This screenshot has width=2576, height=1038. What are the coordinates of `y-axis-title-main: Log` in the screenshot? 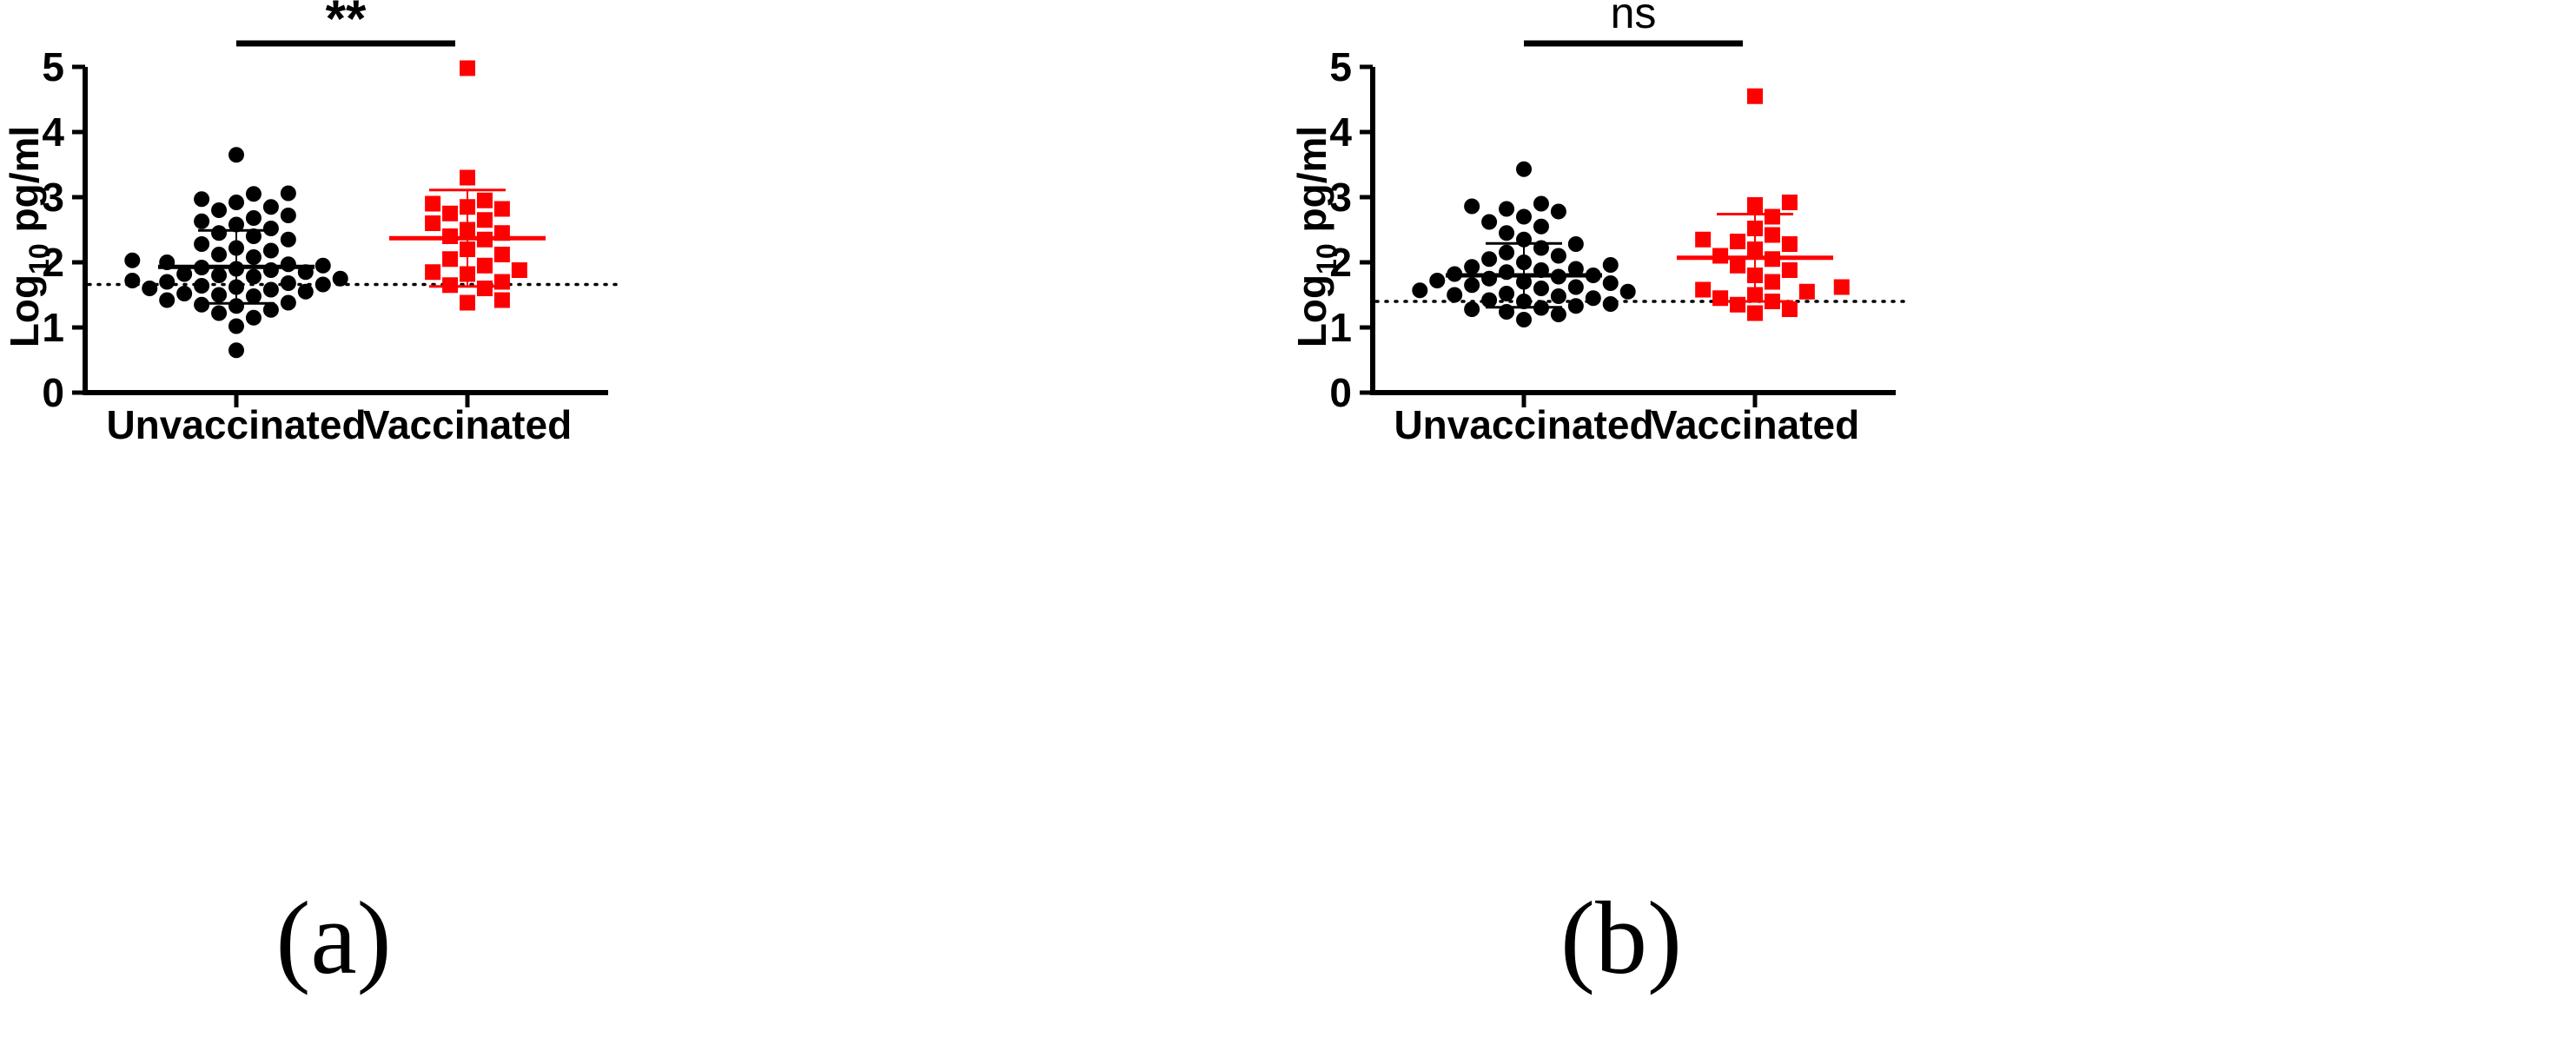 It's located at (24, 310).